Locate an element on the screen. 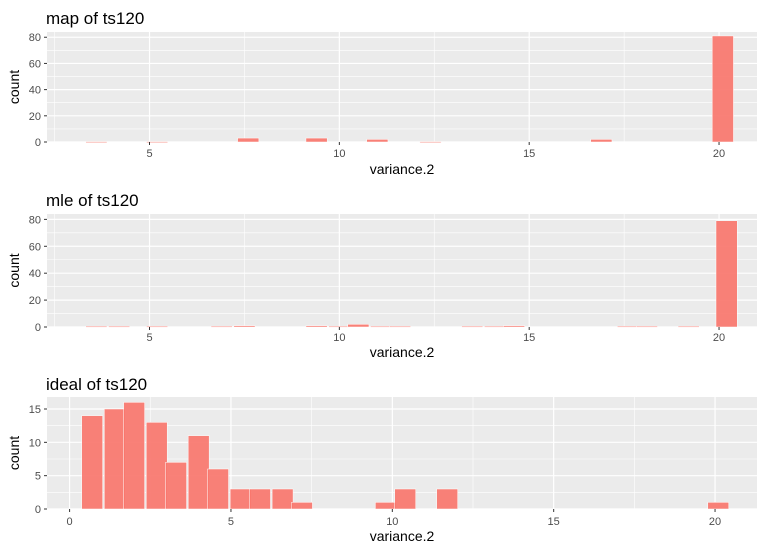 The width and height of the screenshot is (765, 556). chart-title: map of ts120 is located at coordinates (95, 18).